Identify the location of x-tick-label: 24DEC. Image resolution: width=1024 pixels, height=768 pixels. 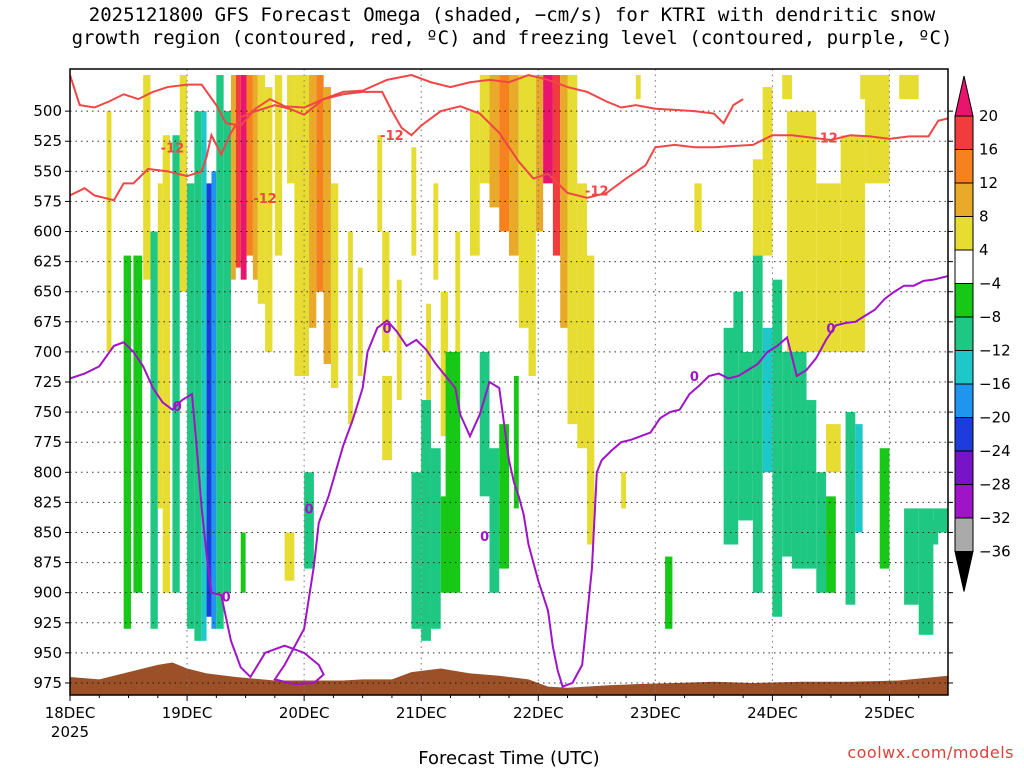
(772, 713).